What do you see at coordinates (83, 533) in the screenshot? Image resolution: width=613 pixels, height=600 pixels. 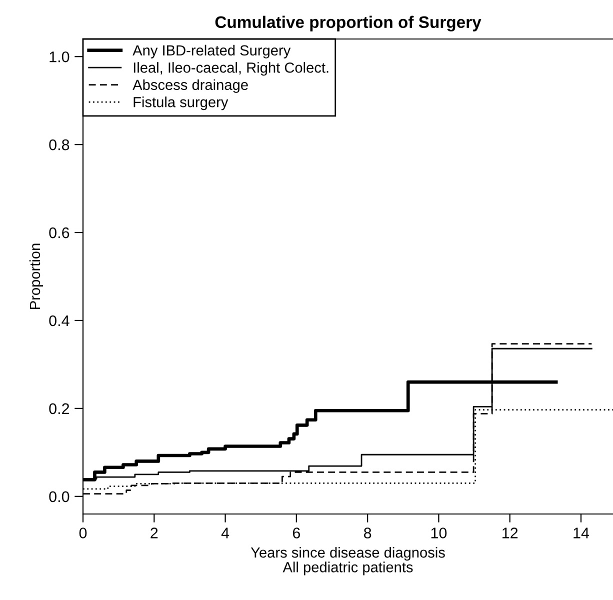 I see `x-tick-label: 0` at bounding box center [83, 533].